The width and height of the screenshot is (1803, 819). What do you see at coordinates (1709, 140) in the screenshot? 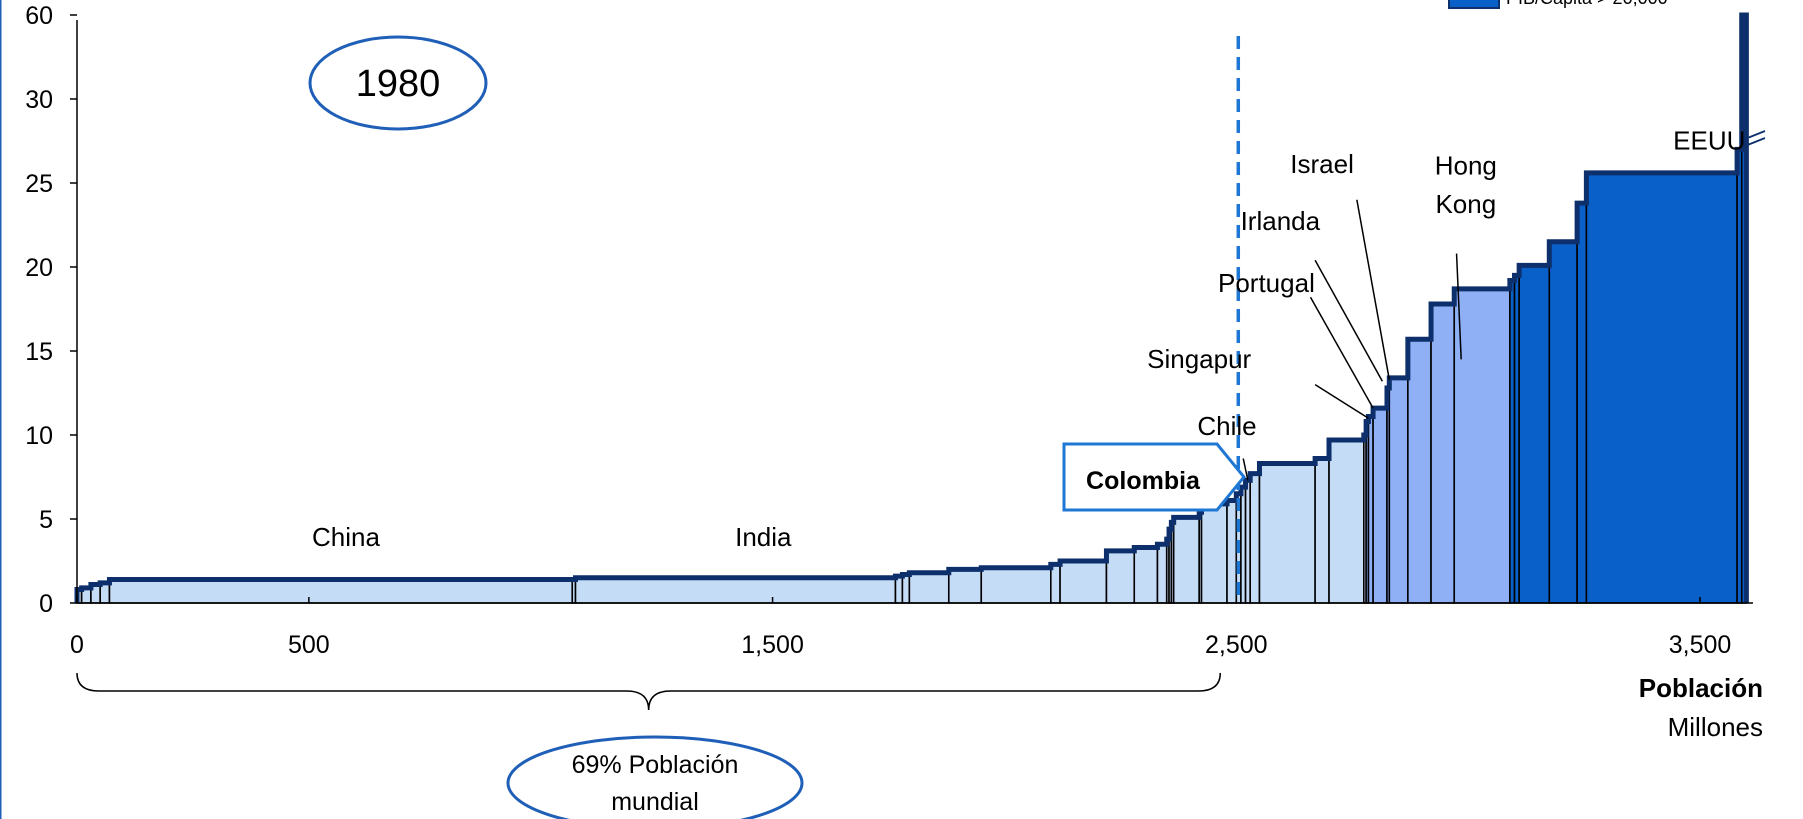
I see `country-label-eeuu: EEUU` at bounding box center [1709, 140].